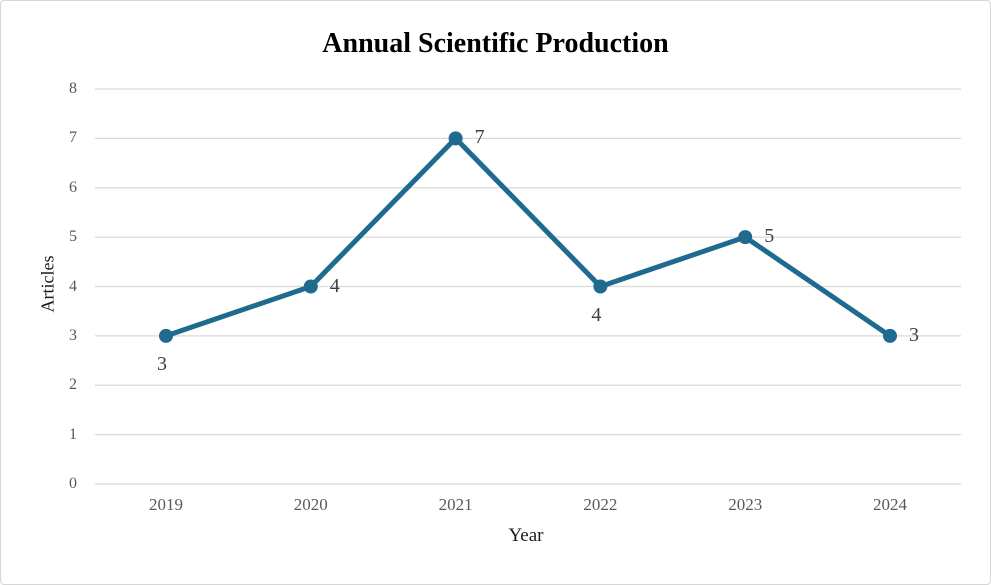  What do you see at coordinates (73, 483) in the screenshot?
I see `y-tick-label: 0` at bounding box center [73, 483].